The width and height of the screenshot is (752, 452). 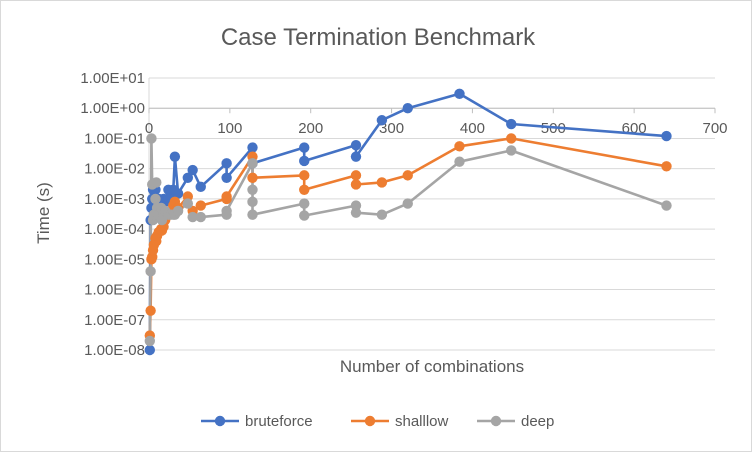 I want to click on legend-label-shalllow: shalllow, so click(x=422, y=421).